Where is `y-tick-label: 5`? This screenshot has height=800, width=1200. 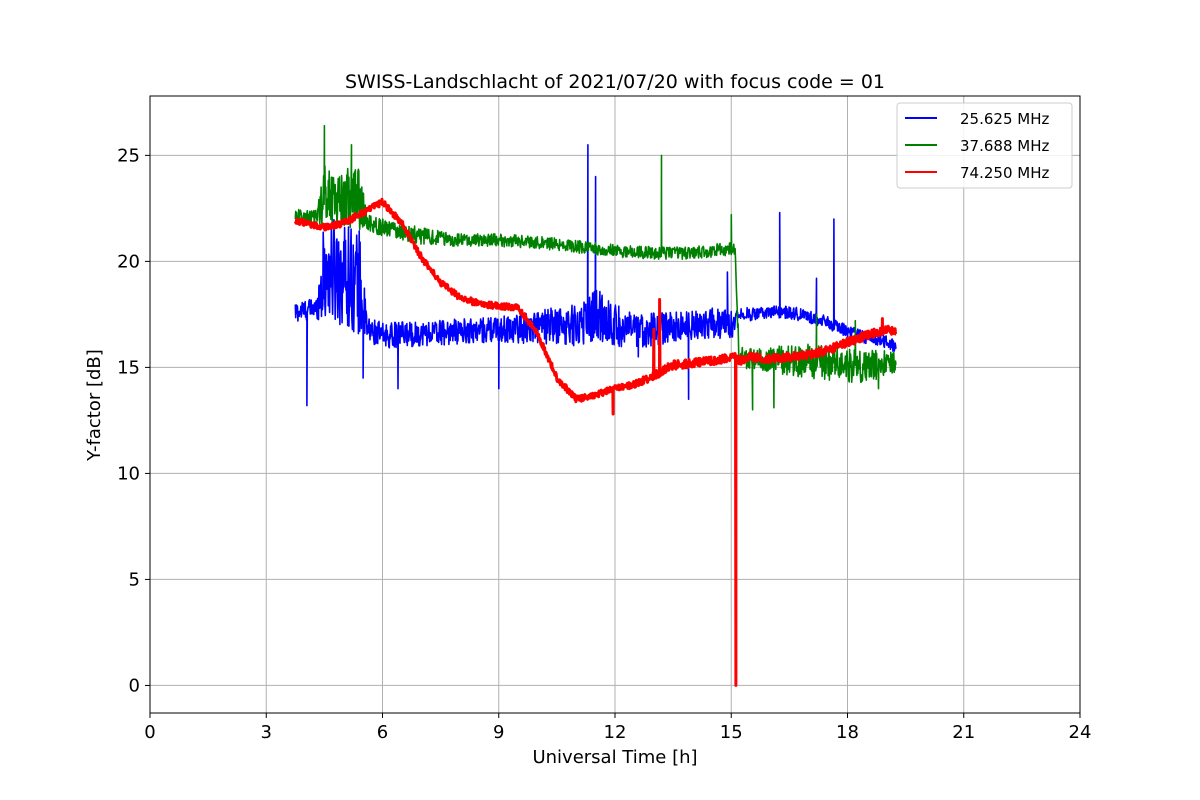
y-tick-label: 5 is located at coordinates (134, 579).